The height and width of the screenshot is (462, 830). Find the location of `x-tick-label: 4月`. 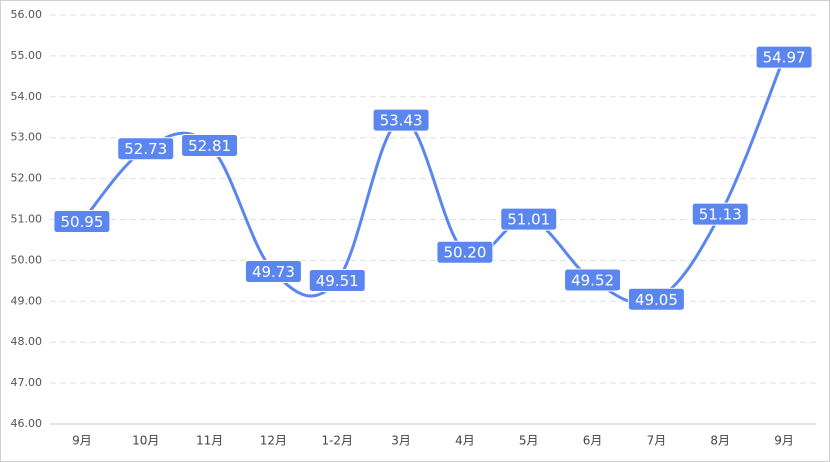

x-tick-label: 4月 is located at coordinates (465, 441).